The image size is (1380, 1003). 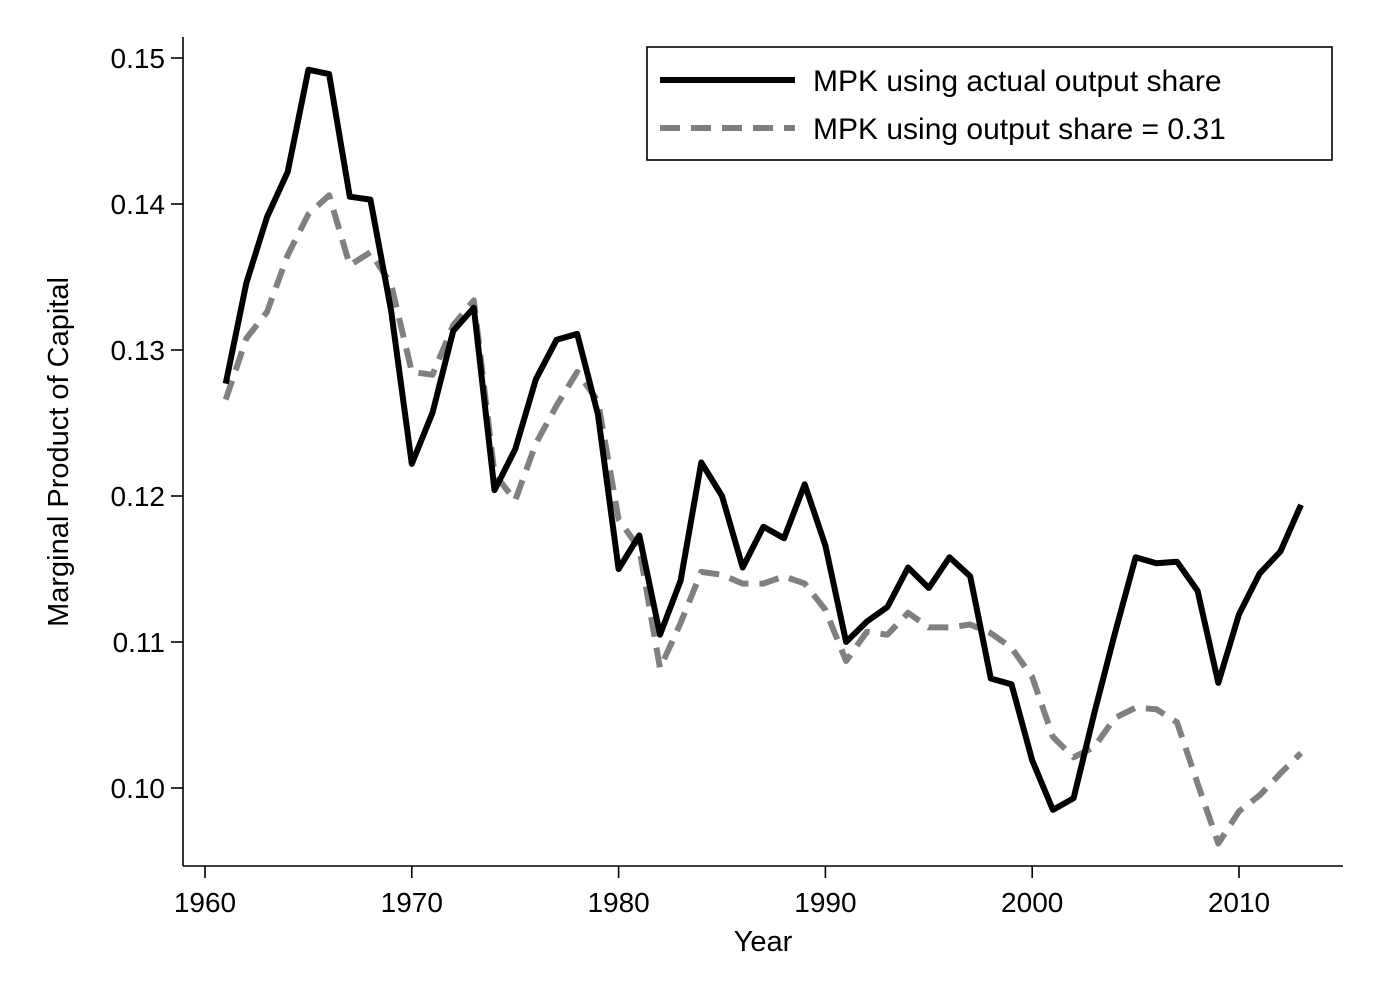 I want to click on y-tick-label: 0.12, so click(x=138, y=496).